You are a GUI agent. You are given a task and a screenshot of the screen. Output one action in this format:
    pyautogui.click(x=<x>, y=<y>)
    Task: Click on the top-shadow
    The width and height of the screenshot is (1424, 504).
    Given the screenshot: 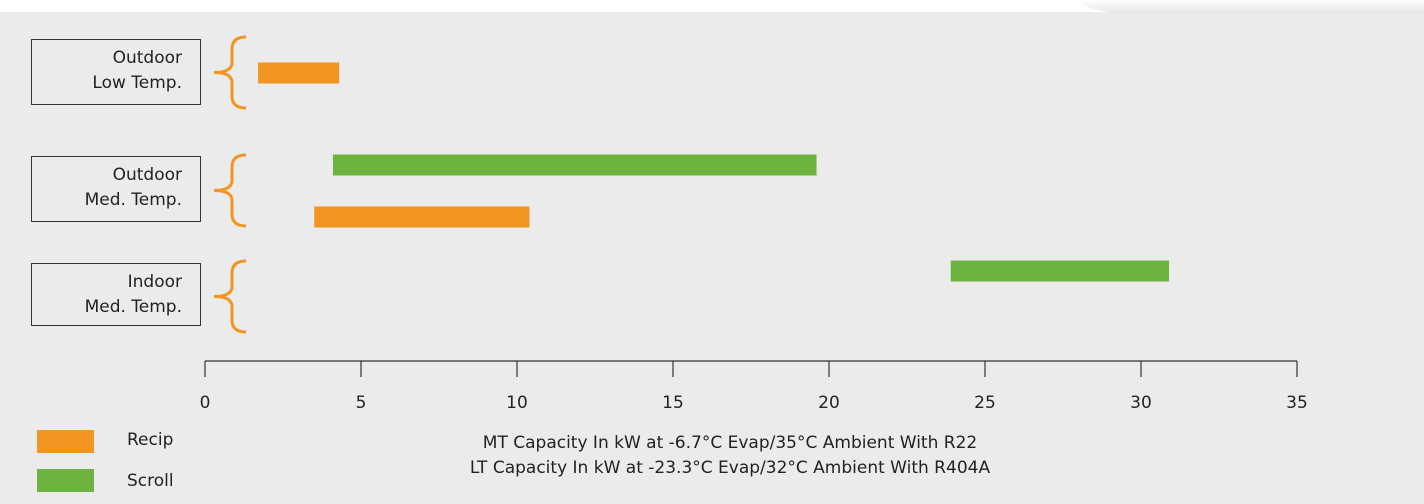 What is the action you would take?
    pyautogui.click(x=1252, y=7)
    